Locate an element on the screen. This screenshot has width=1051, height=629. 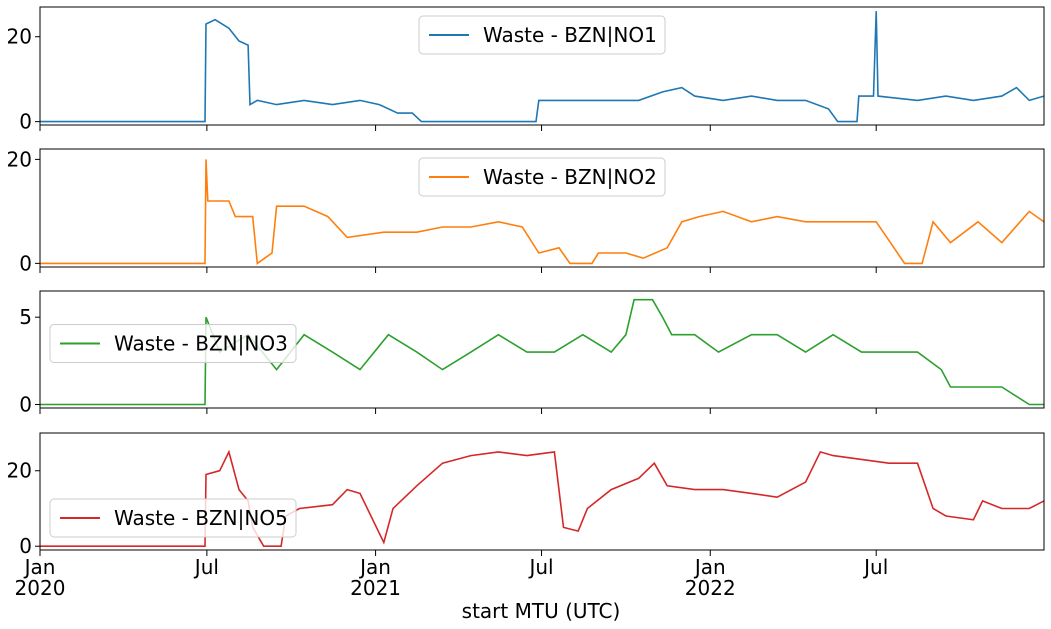
legend-label: Waste - BZN|NO5 is located at coordinates (201, 518).